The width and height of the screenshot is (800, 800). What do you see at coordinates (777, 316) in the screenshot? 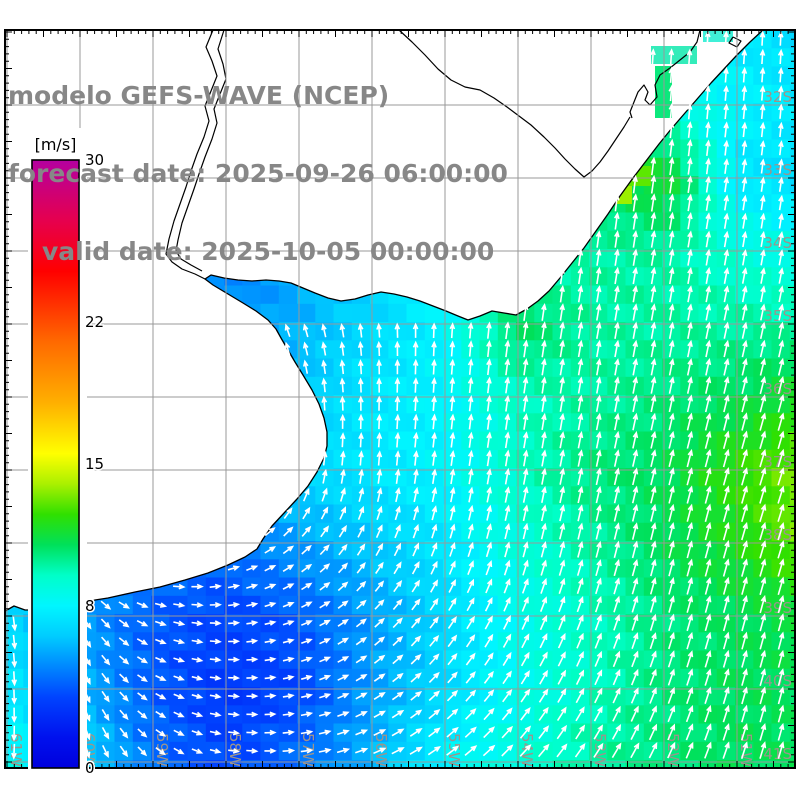
I see `lat-label: 35S` at bounding box center [777, 316].